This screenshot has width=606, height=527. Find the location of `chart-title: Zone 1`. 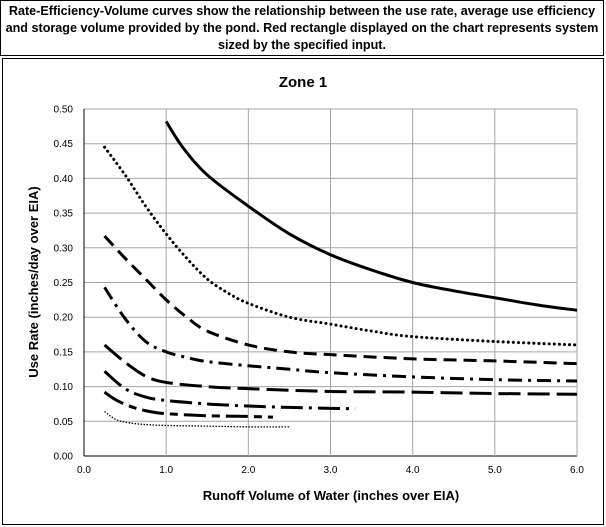

chart-title: Zone 1 is located at coordinates (303, 82).